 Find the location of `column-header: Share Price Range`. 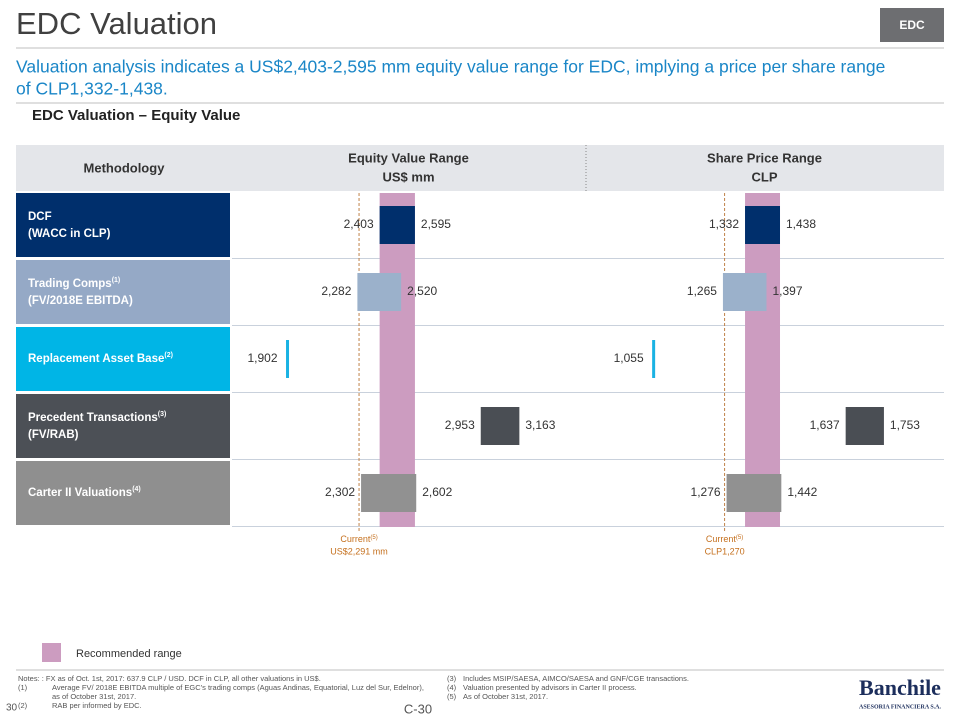

column-header: Share Price Range is located at coordinates (764, 157).